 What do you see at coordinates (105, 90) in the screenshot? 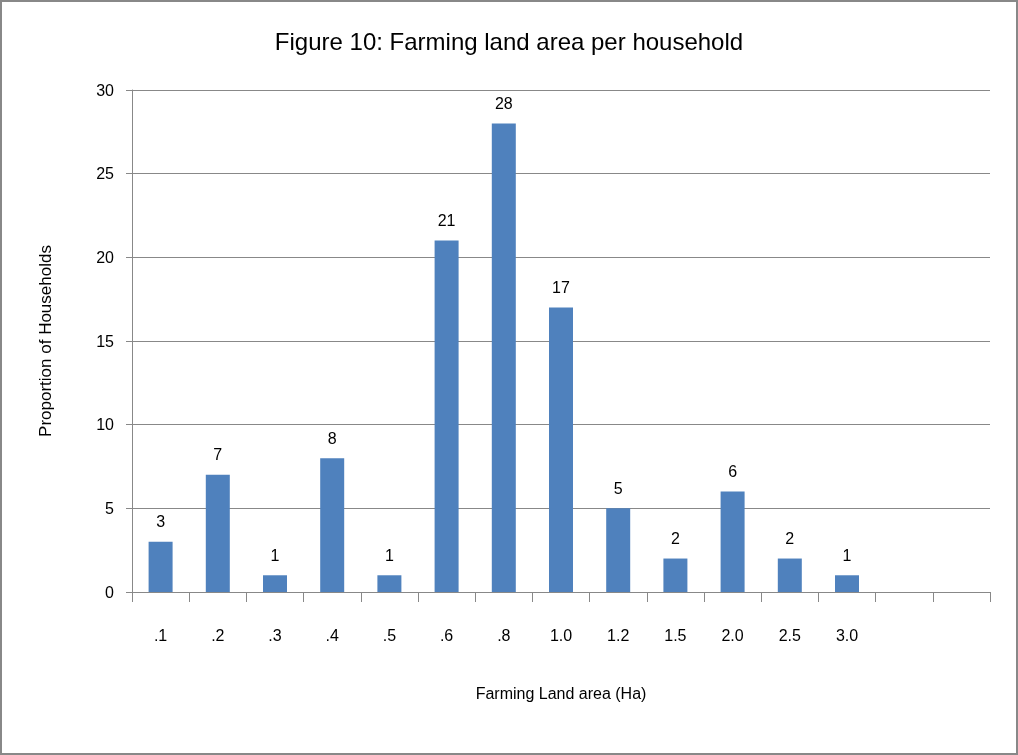
I see `y-tick-label: 30` at bounding box center [105, 90].